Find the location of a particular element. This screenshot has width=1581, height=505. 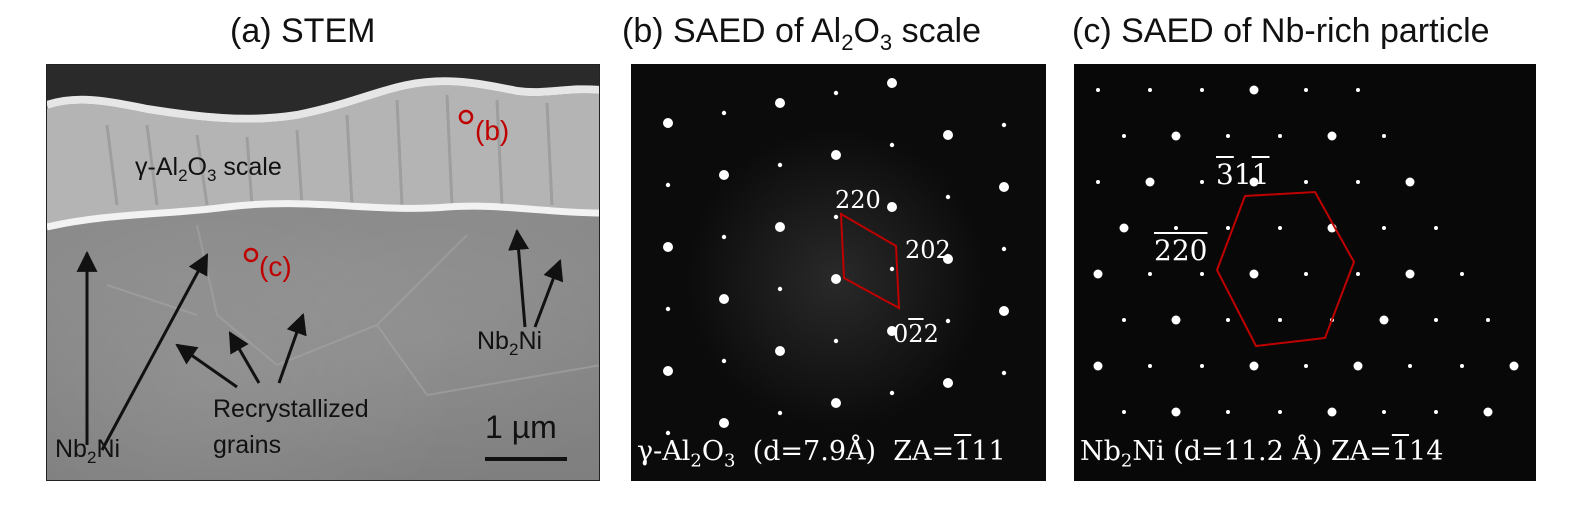

panel-b-title: (b) SAED of Al2O3 scale is located at coordinates (801, 33).